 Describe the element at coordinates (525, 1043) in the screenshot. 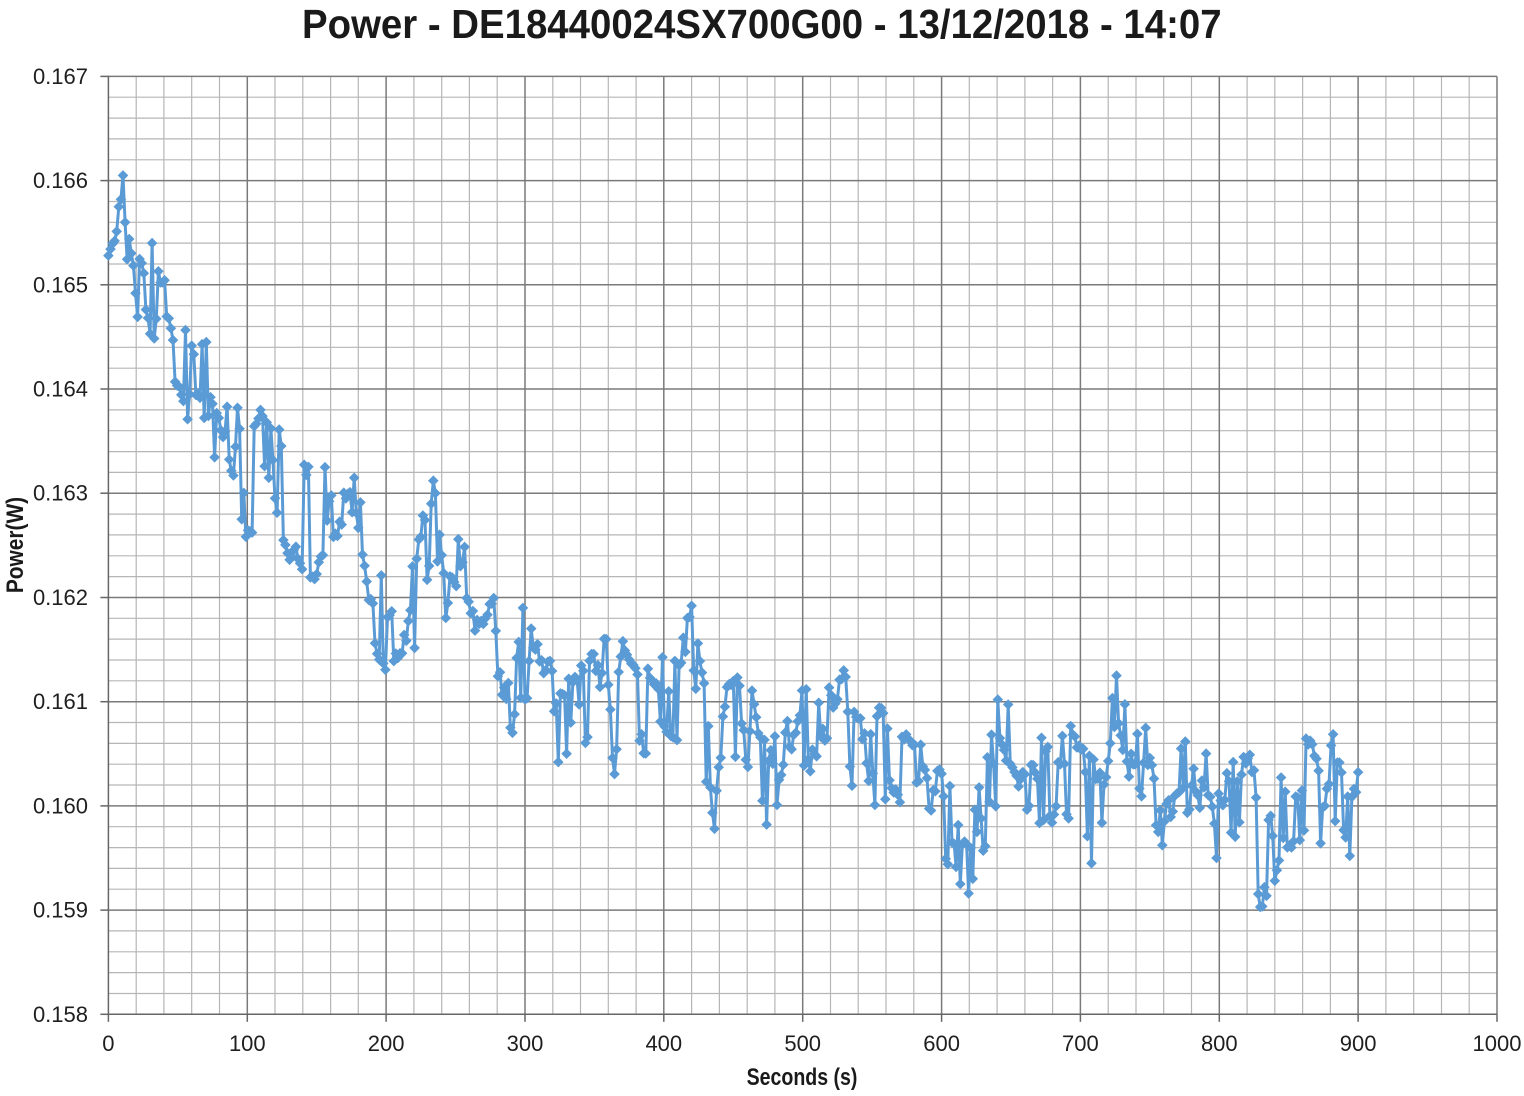

I see `svg-text: 300` at that location.